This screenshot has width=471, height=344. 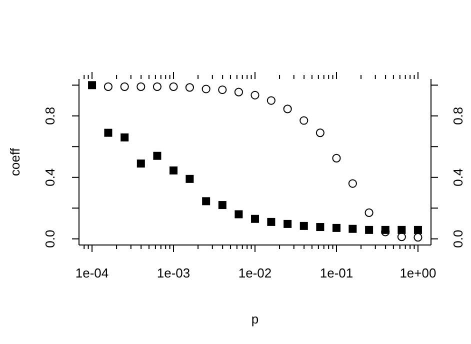 What do you see at coordinates (337, 273) in the screenshot?
I see `x-tick-label: 1e-01` at bounding box center [337, 273].